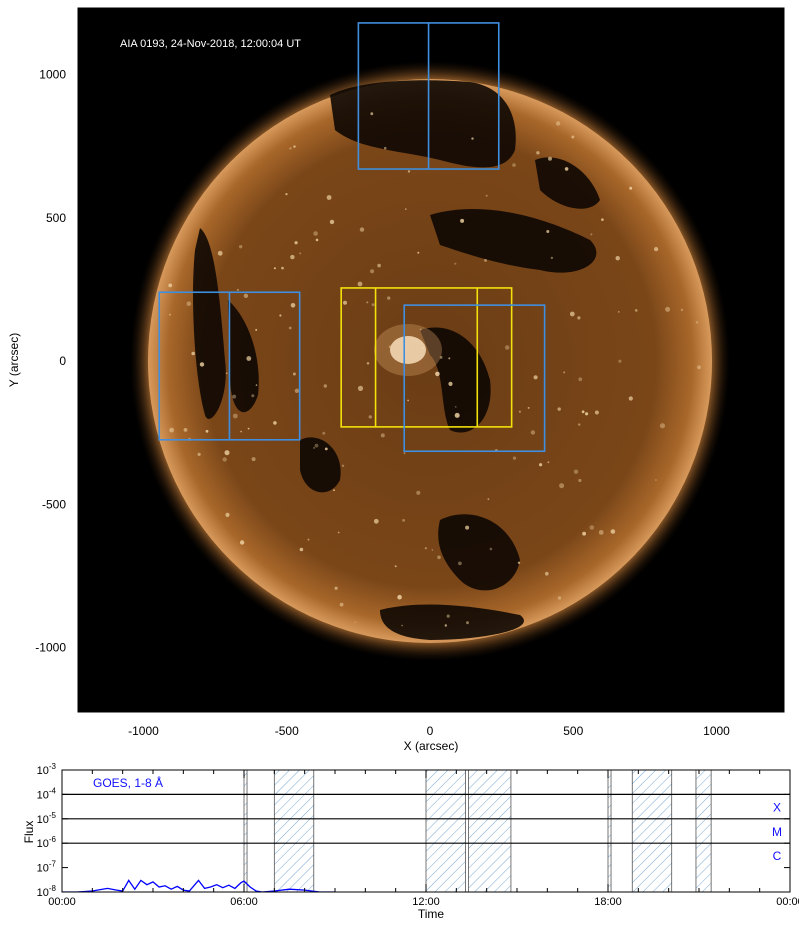 This screenshot has width=799, height=939. What do you see at coordinates (431, 746) in the screenshot?
I see `image-x-axis-title: X (arcsec)` at bounding box center [431, 746].